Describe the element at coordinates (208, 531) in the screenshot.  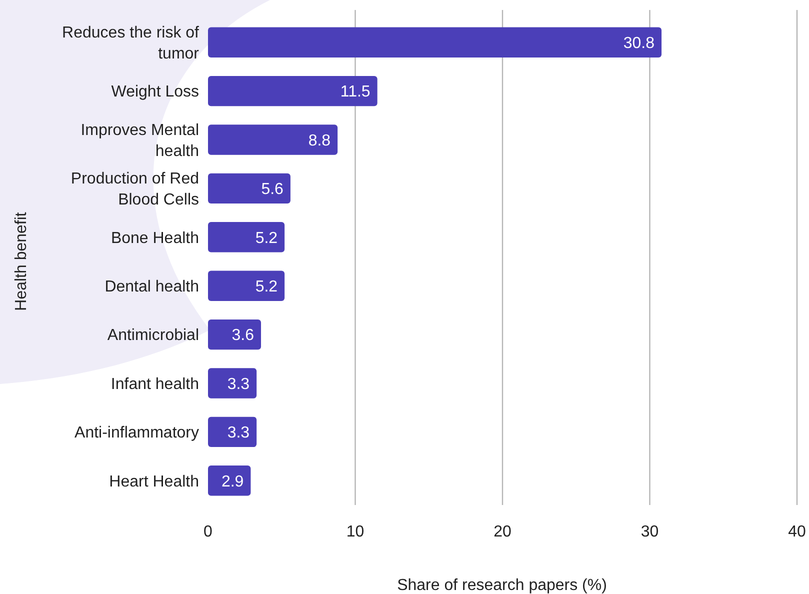
I see `x-tick-label: 0` at that location.